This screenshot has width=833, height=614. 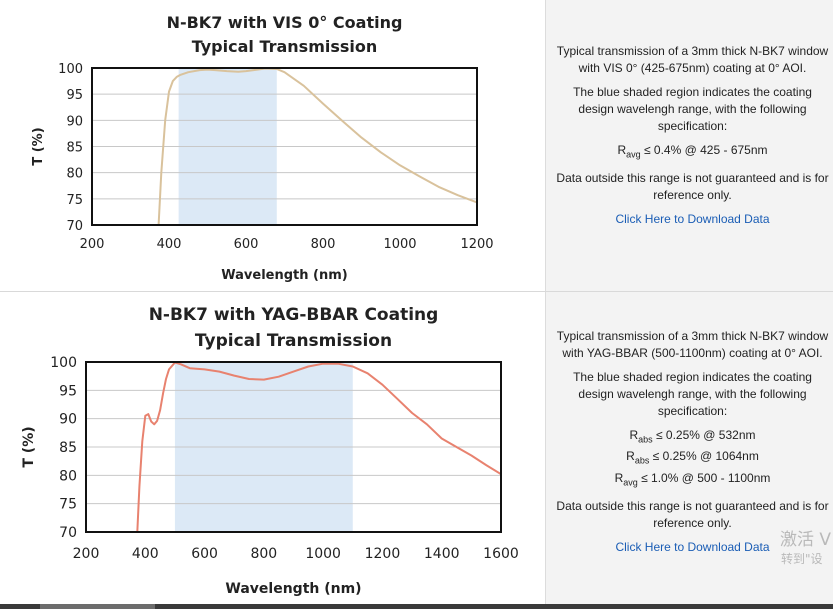 What do you see at coordinates (416, 291) in the screenshot?
I see `row-divider` at bounding box center [416, 291].